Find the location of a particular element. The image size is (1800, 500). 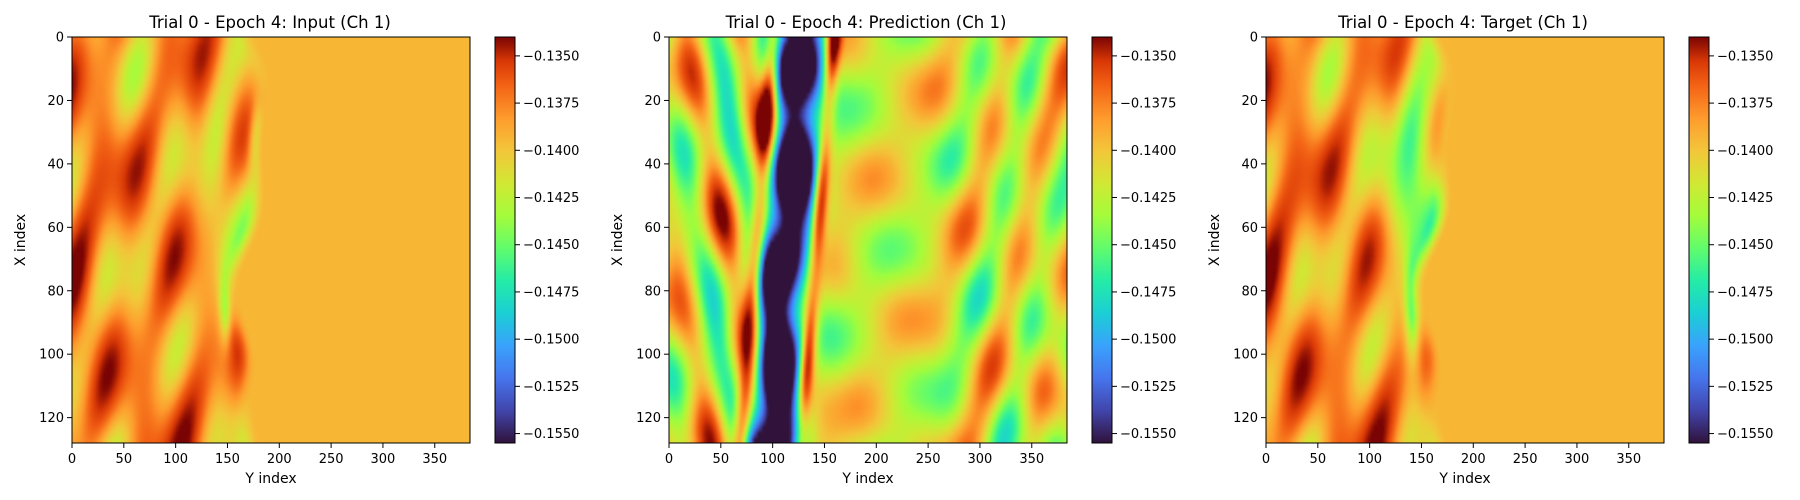

x-tick-label: 350 is located at coordinates (434, 459).